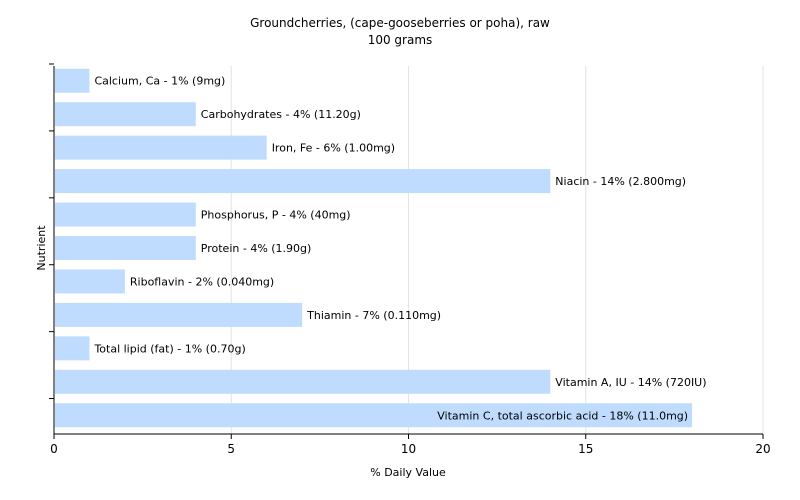 Image resolution: width=800 pixels, height=500 pixels. What do you see at coordinates (169, 348) in the screenshot?
I see `bar-label: Total lipid (fat) - 1% (0.70g)` at bounding box center [169, 348].